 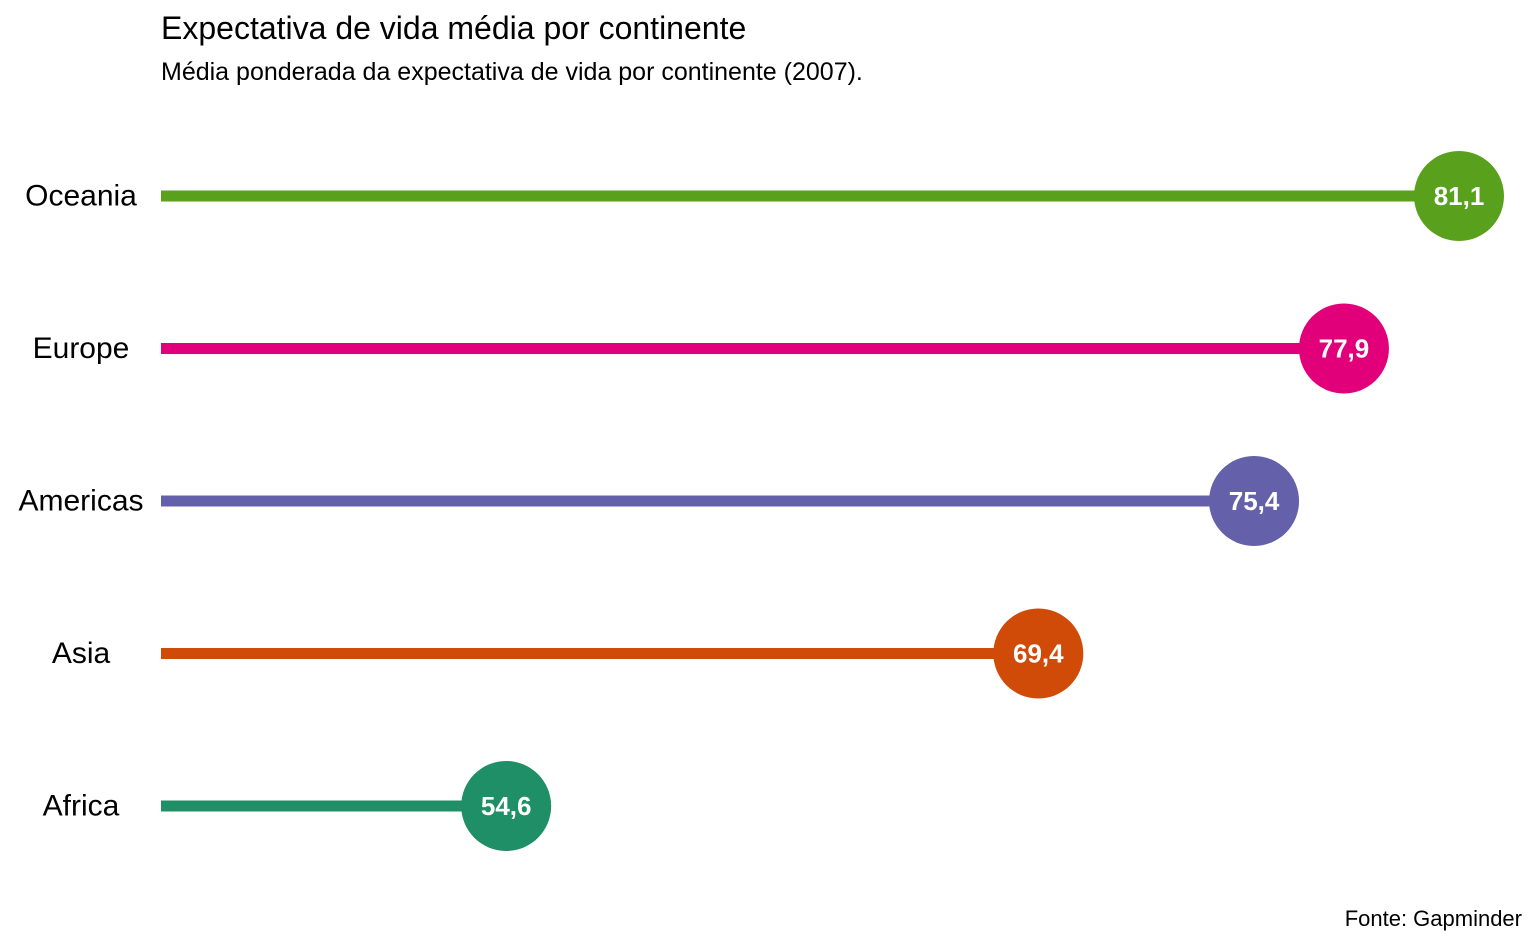 I want to click on lollipop-point-europe, so click(x=1343, y=348).